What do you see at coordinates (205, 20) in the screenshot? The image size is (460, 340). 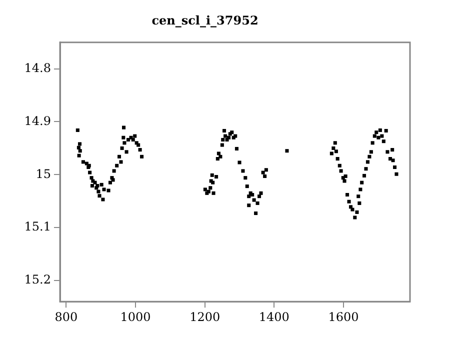 I see `chart-title: cen_scl_i_37952` at bounding box center [205, 20].